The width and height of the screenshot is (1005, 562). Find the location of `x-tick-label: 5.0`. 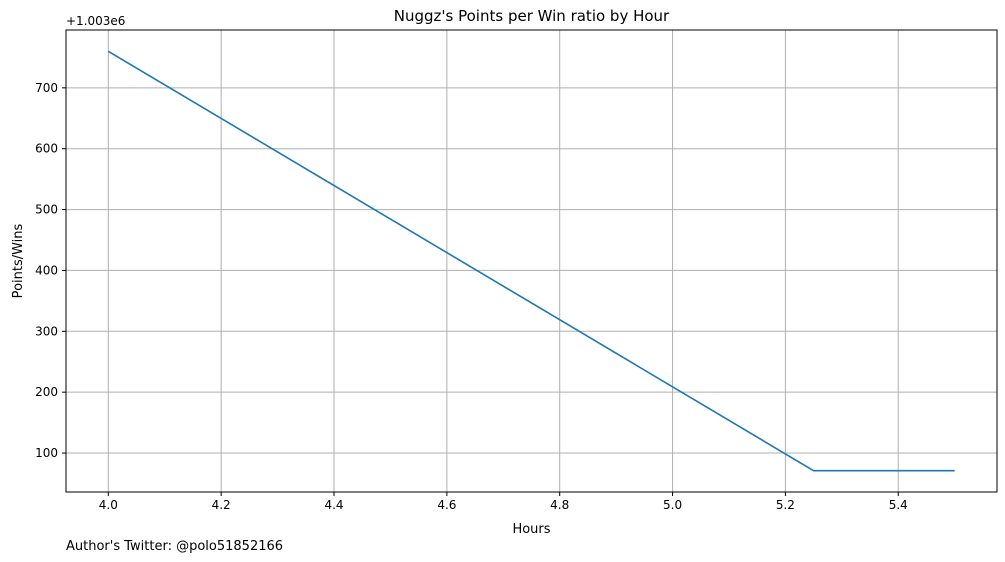

x-tick-label: 5.0 is located at coordinates (672, 505).